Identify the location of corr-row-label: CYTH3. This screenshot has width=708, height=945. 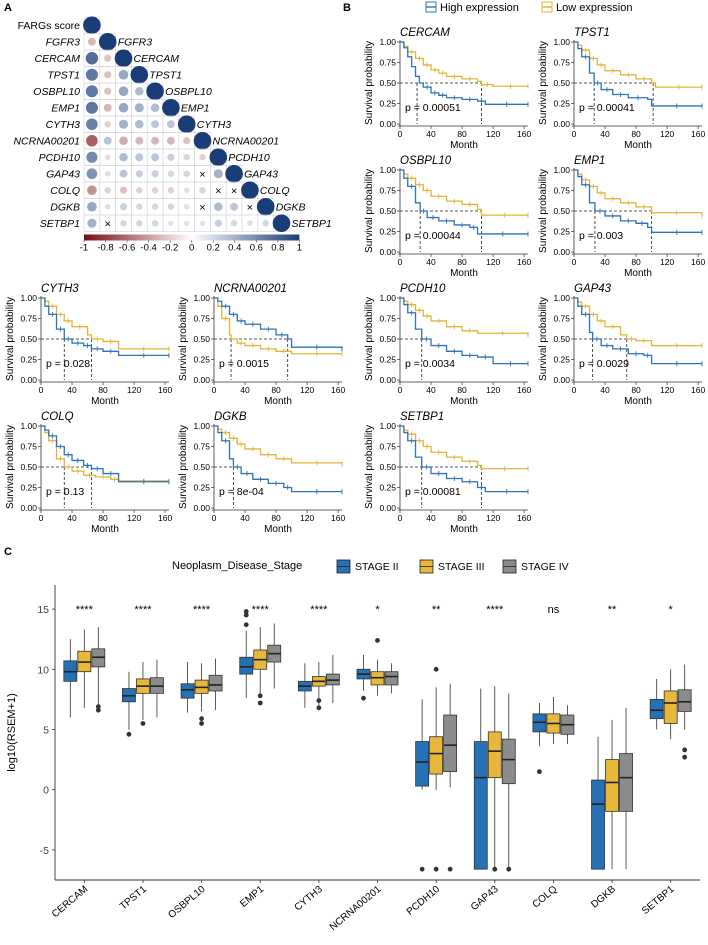
(63, 125).